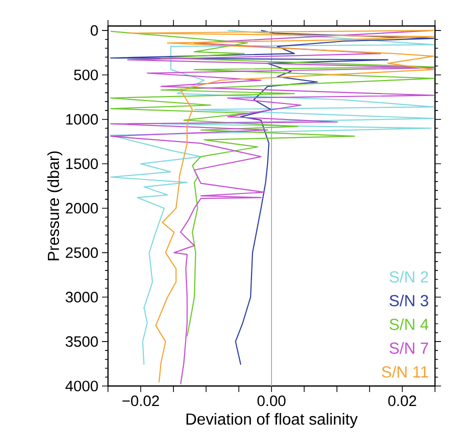 The image size is (465, 448). What do you see at coordinates (82, 164) in the screenshot?
I see `y-tick-label: 1500` at bounding box center [82, 164].